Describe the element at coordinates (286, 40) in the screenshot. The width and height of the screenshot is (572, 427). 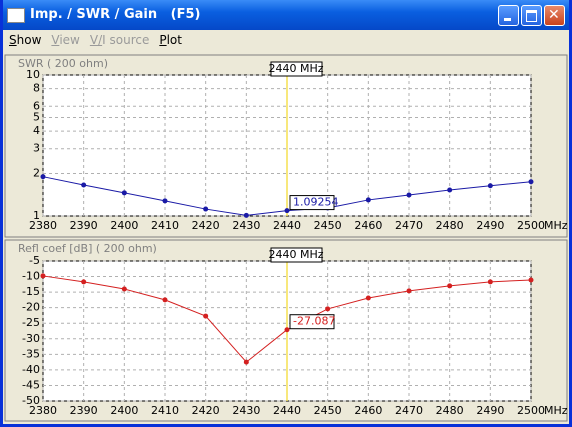
I see `menu-bar: Show View V/I source Plot` at that location.